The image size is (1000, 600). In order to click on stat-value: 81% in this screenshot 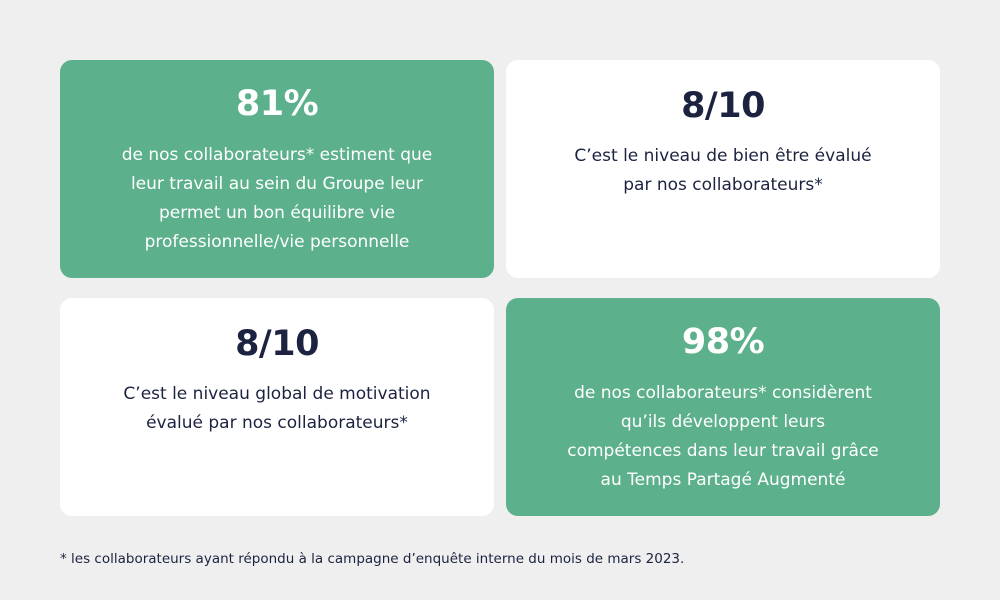, I will do `click(277, 104)`.